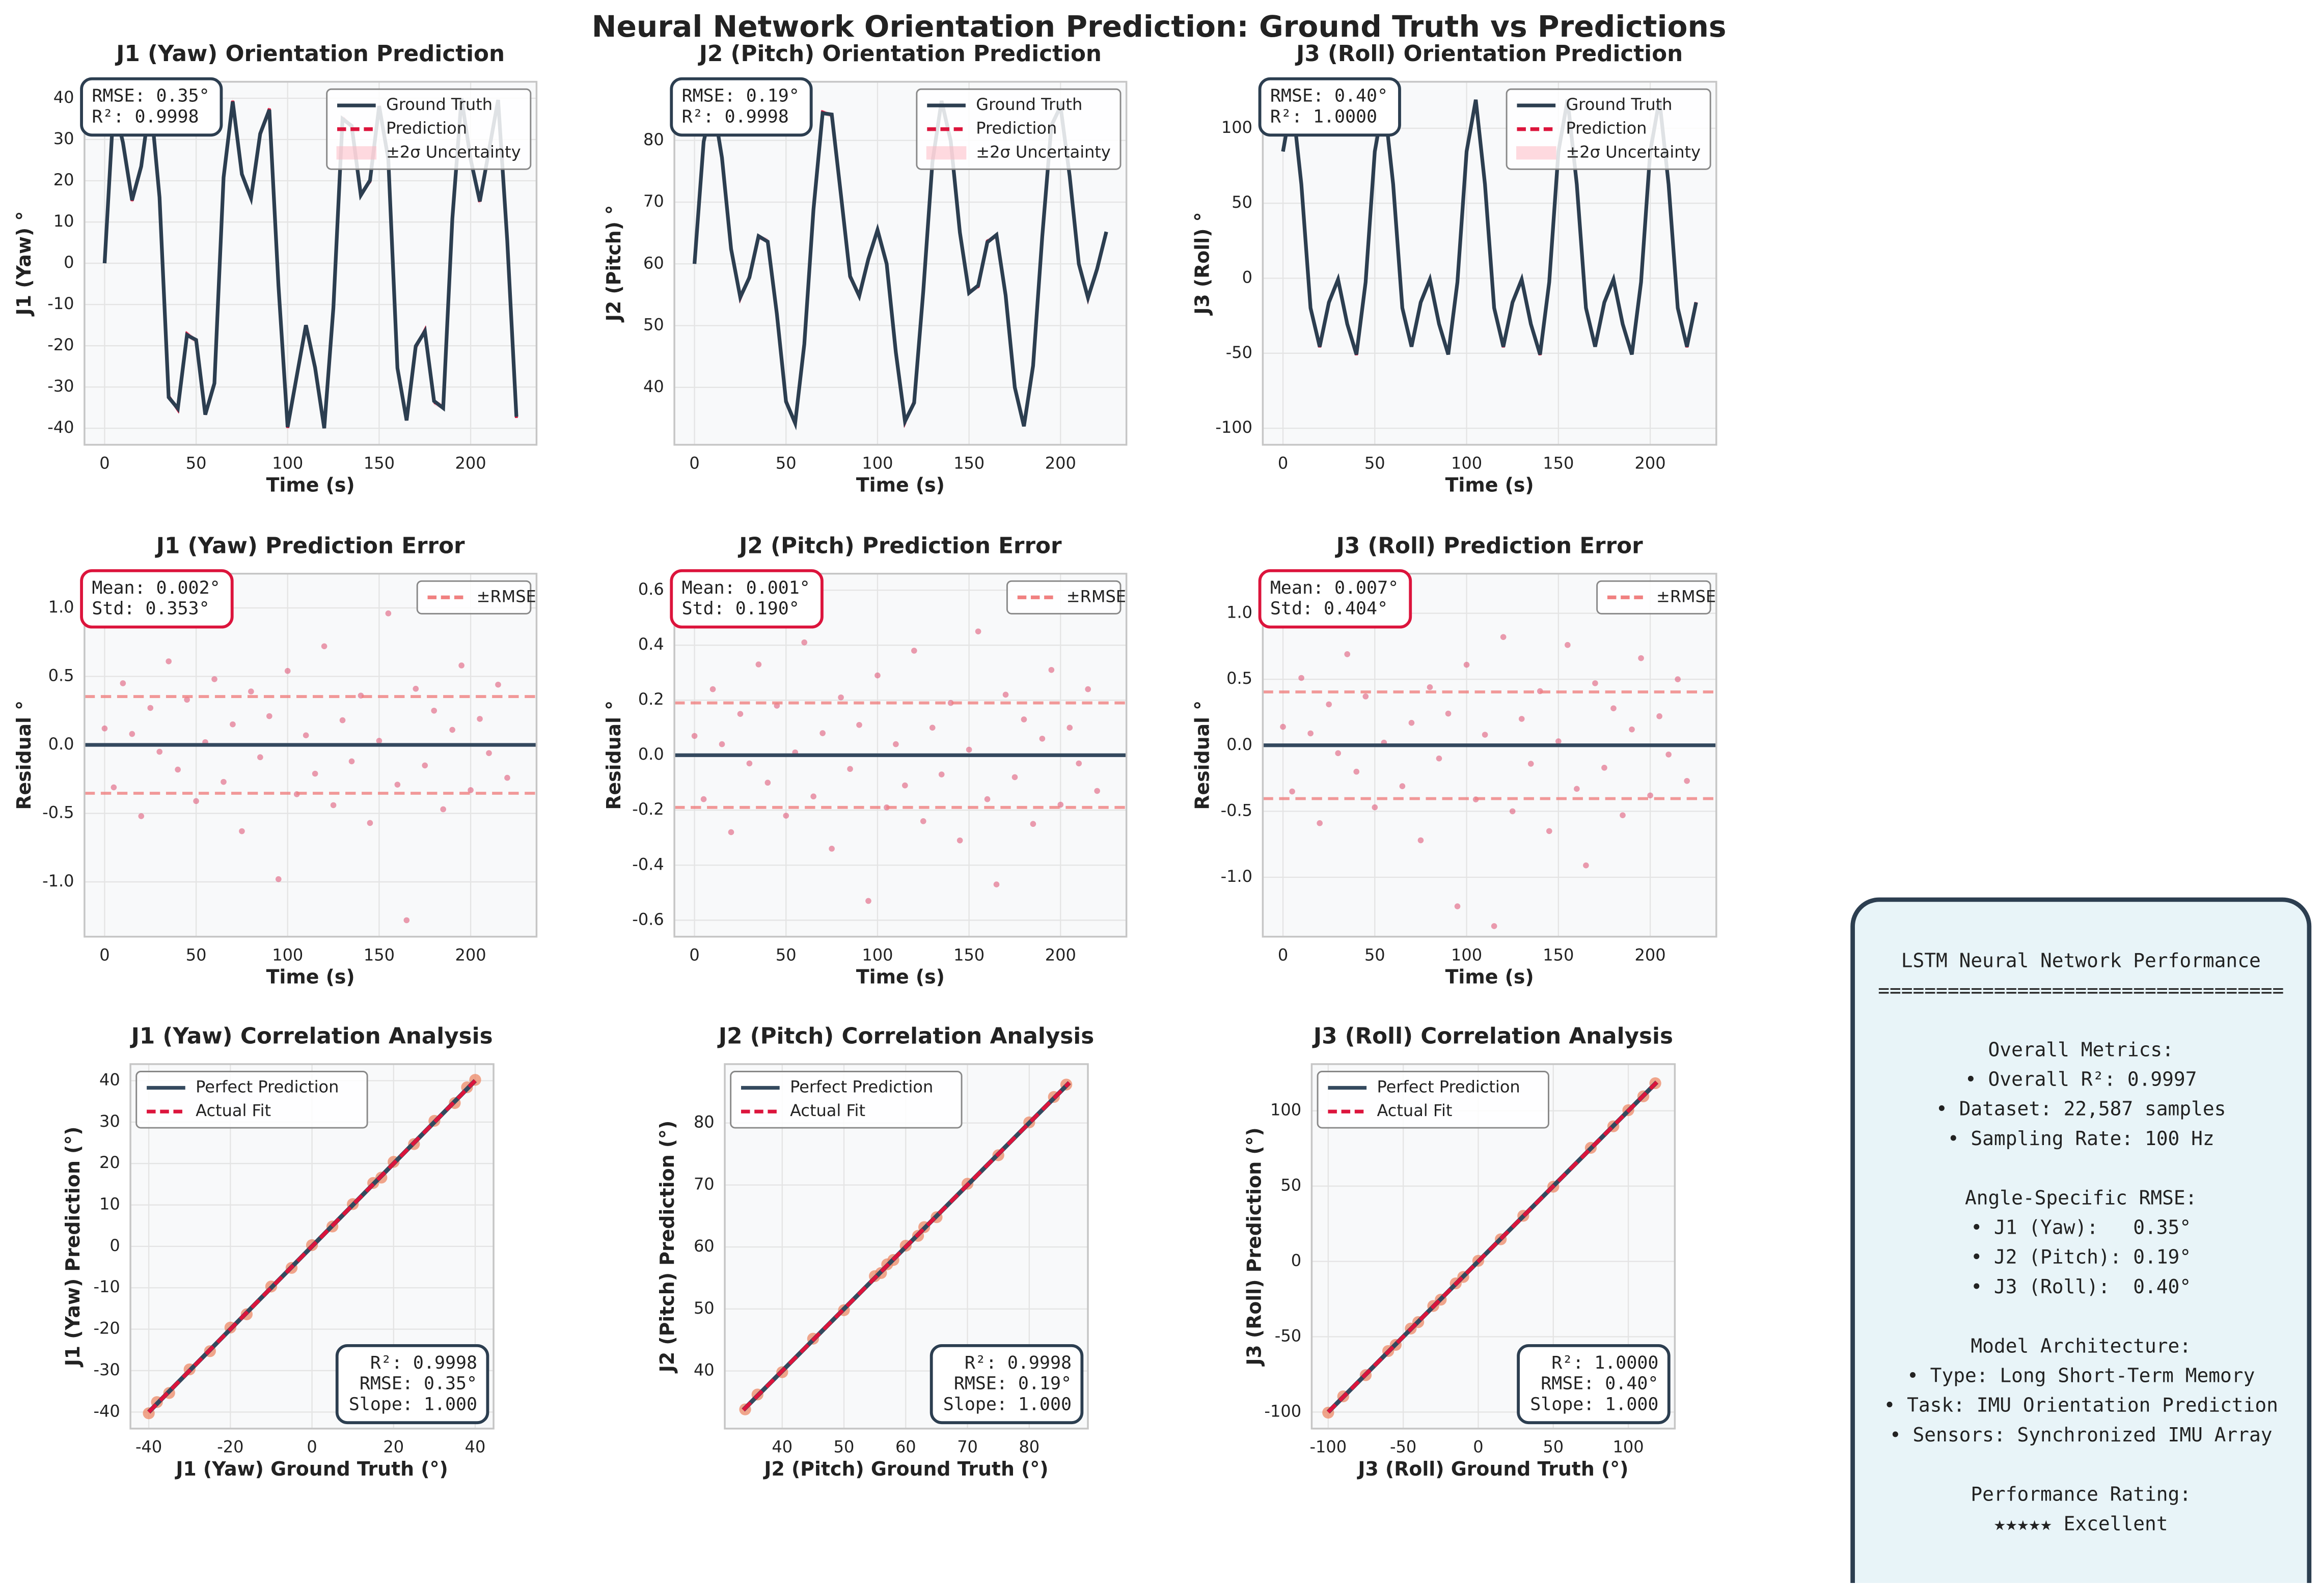  What do you see at coordinates (2081, 1049) in the screenshot?
I see `summary-heading: Overall Metrics:` at bounding box center [2081, 1049].